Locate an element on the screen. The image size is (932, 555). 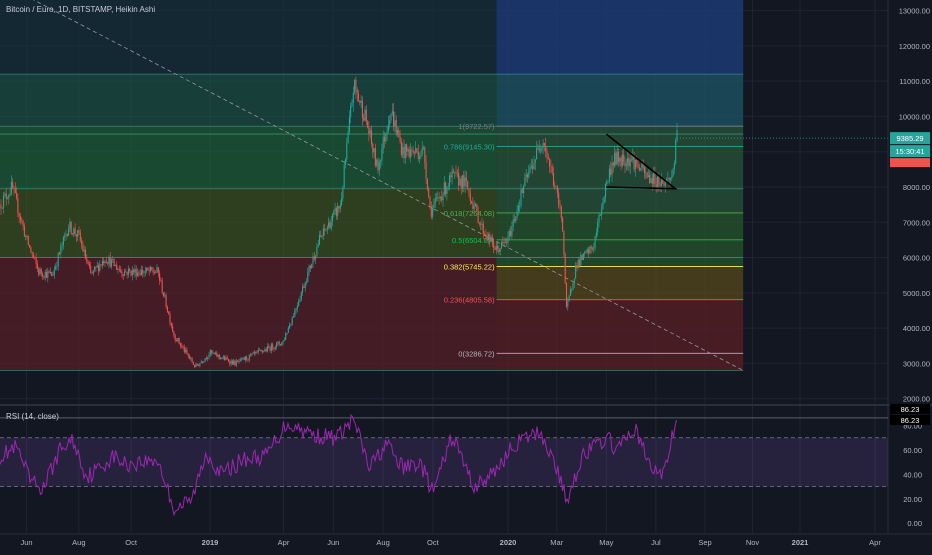
rsi-tick-label: 80.00 is located at coordinates (912, 426).